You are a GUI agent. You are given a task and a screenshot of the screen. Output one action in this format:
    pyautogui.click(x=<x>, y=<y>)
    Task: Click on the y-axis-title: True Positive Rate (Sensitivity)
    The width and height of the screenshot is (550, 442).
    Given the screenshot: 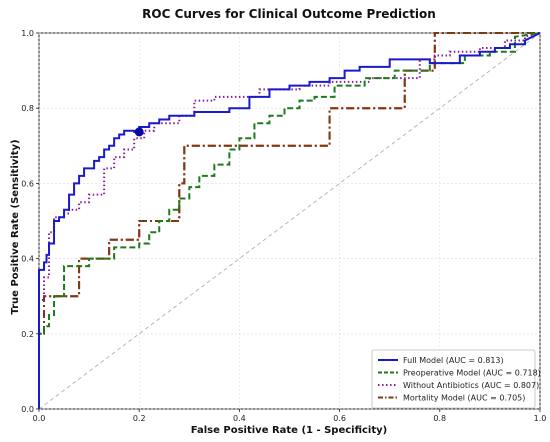 What is the action you would take?
    pyautogui.click(x=15, y=226)
    